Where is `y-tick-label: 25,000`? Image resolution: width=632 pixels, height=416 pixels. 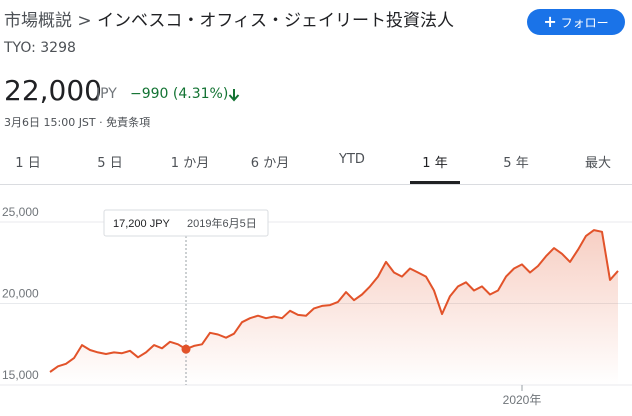
y-tick-label: 25,000 is located at coordinates (20, 212).